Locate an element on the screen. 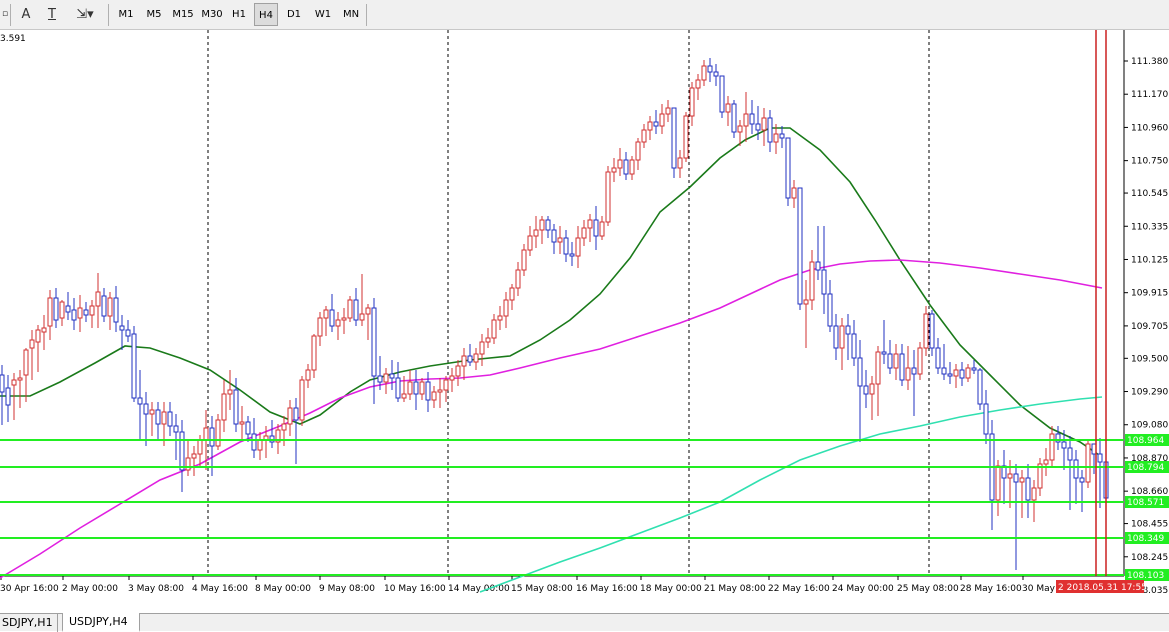 The image size is (1169, 632). crosshair-icon: ▫ is located at coordinates (5, 14).